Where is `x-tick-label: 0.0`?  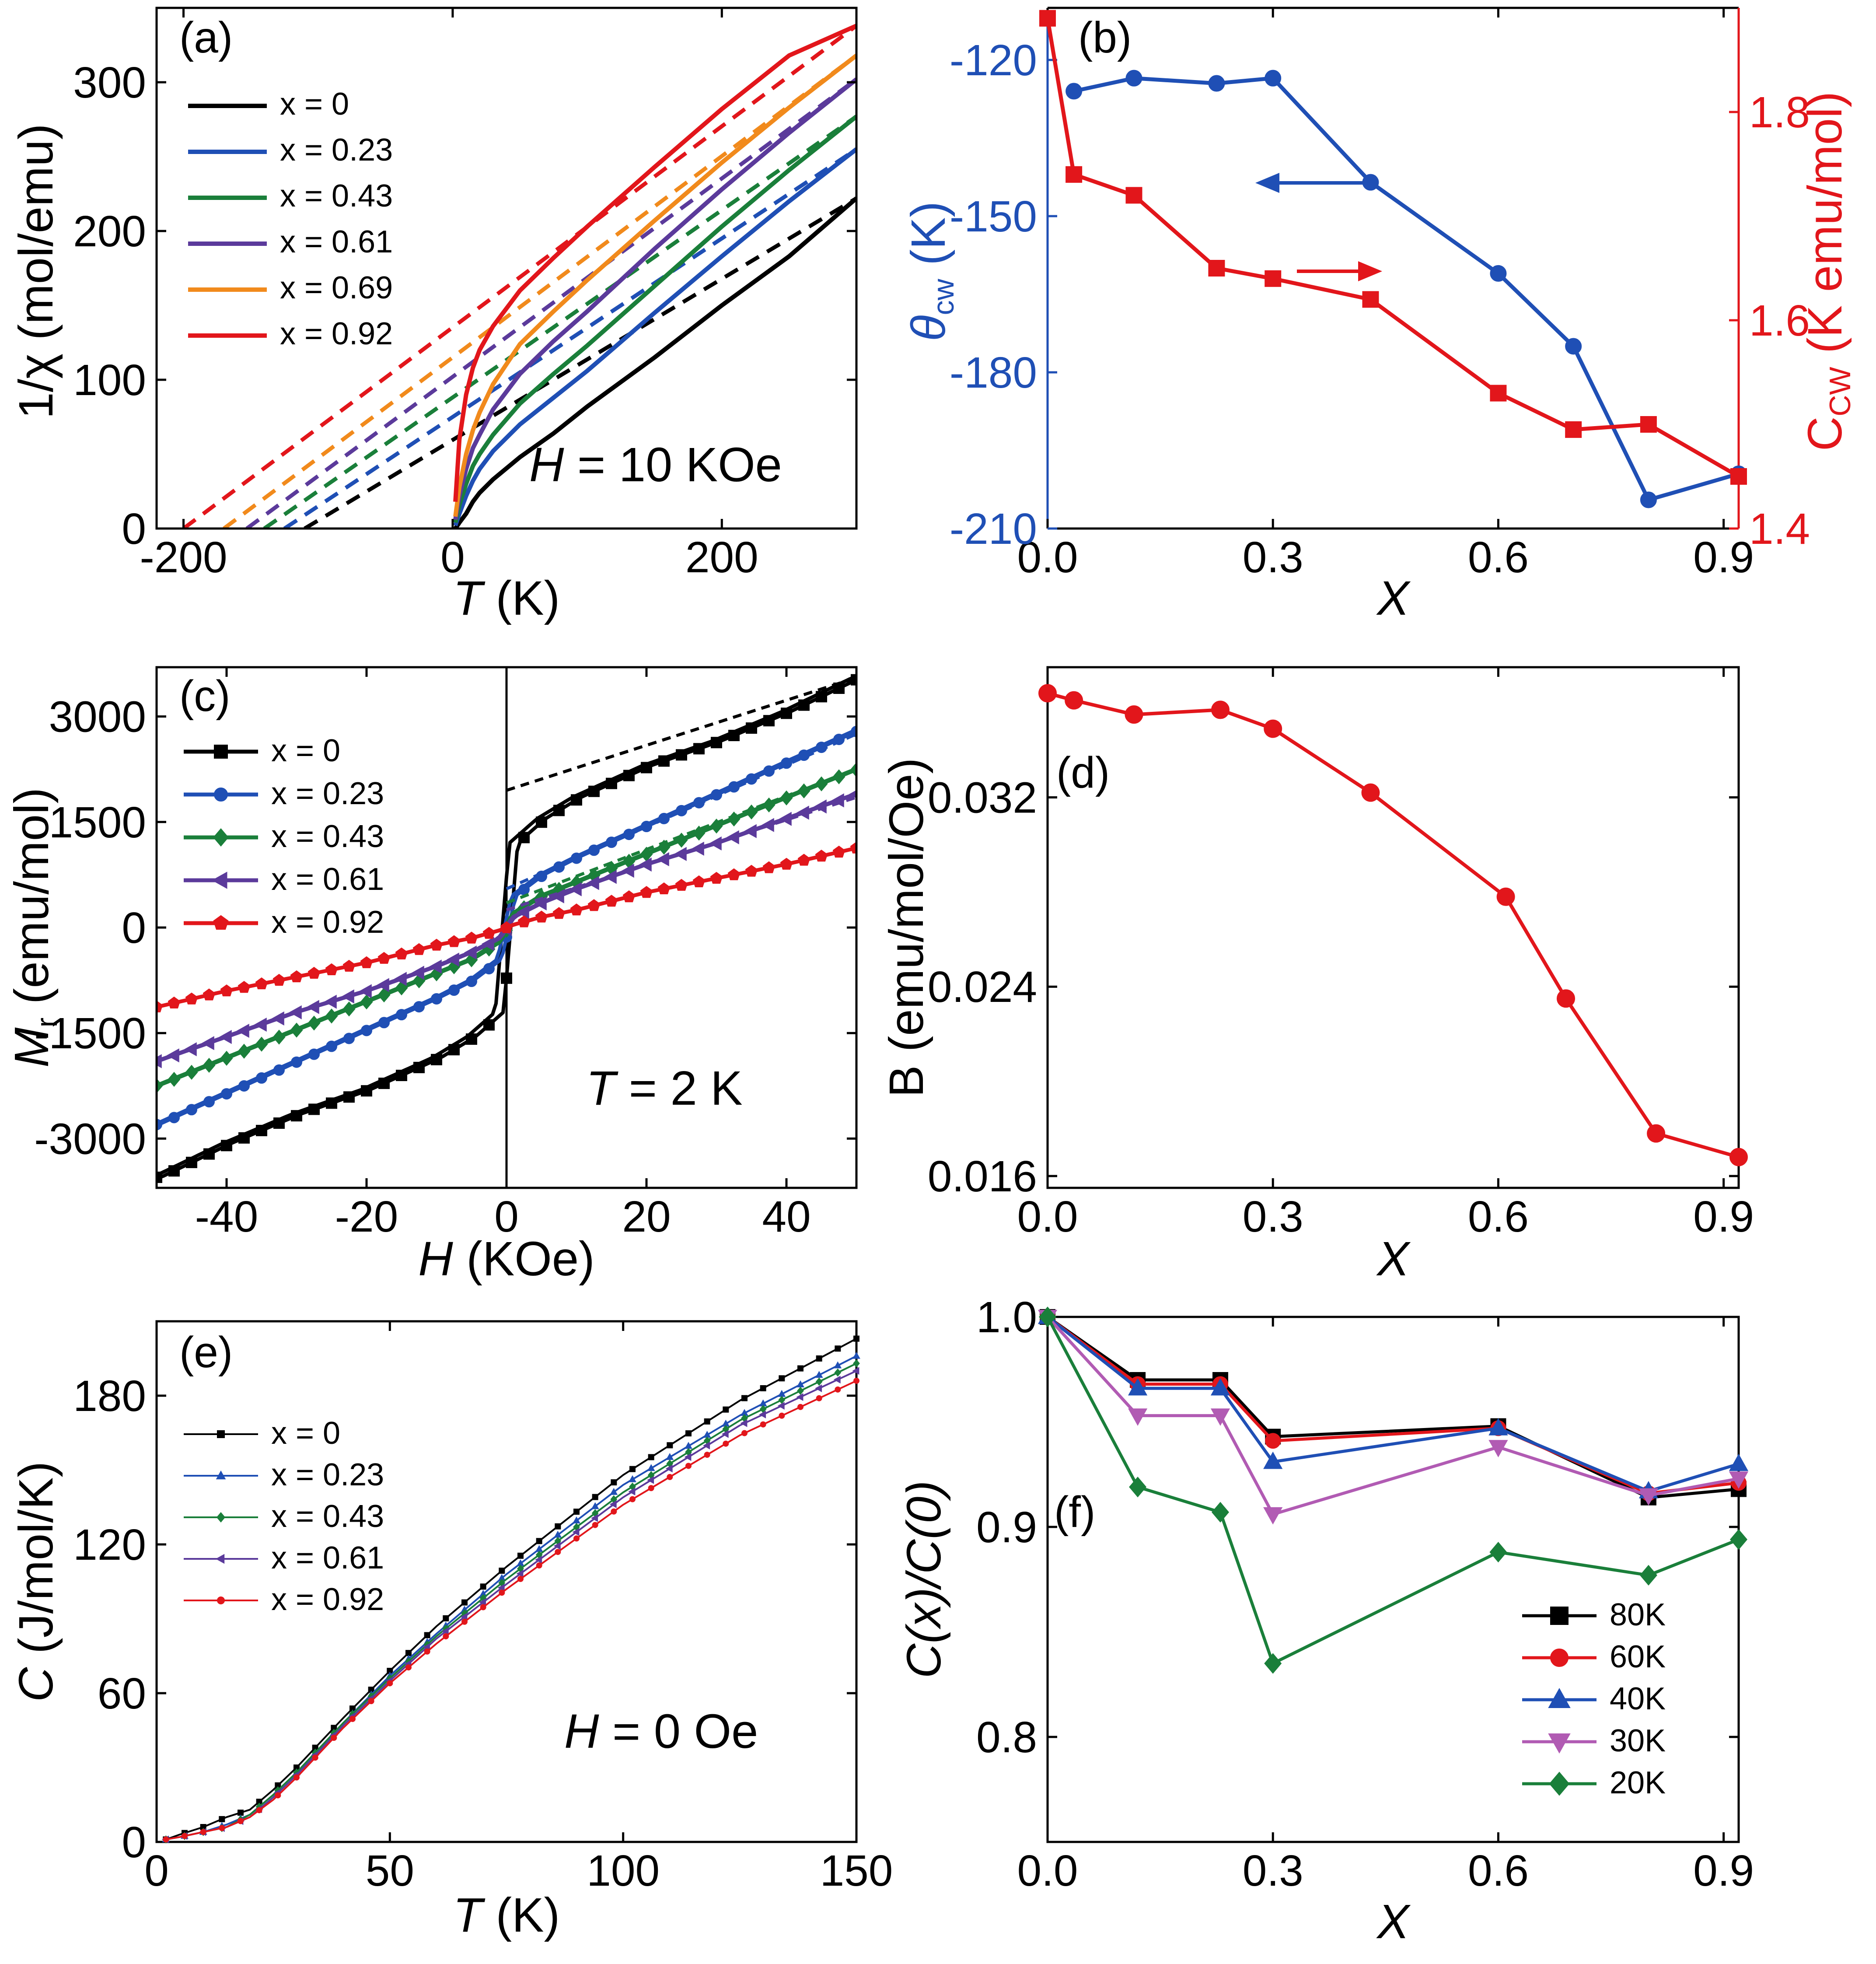
x-tick-label: 0.0 is located at coordinates (1047, 1870).